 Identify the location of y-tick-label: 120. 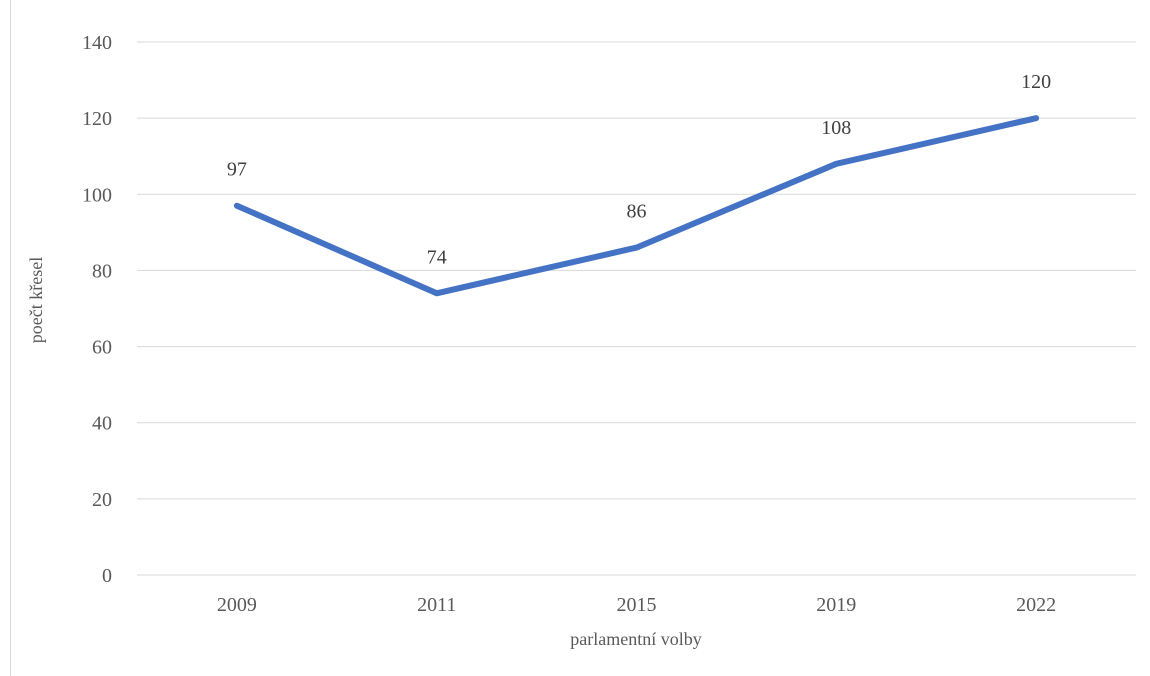
(97, 119).